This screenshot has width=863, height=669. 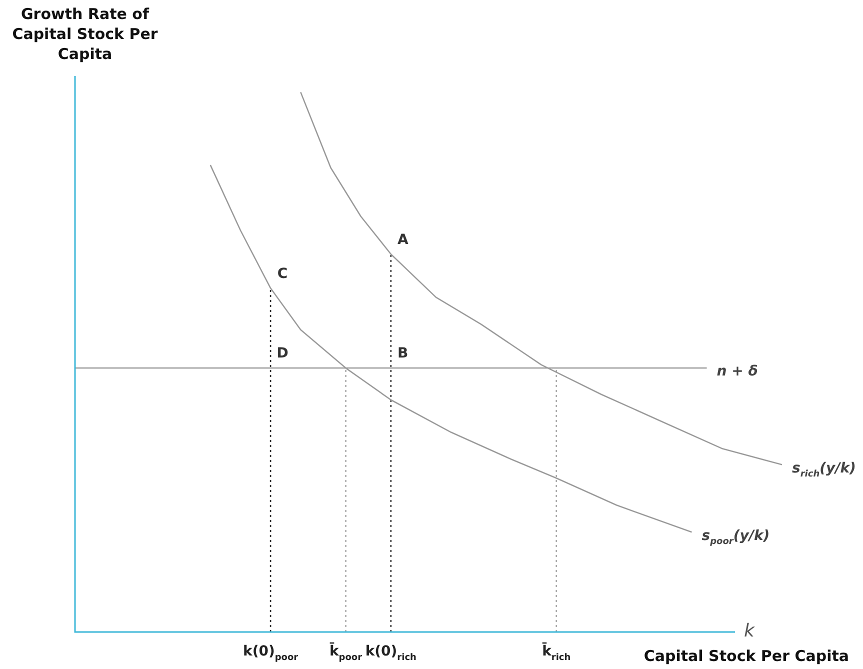 I want to click on y-axis-title: Growth Rate of Capital Stock Per Capita, so click(x=85, y=34).